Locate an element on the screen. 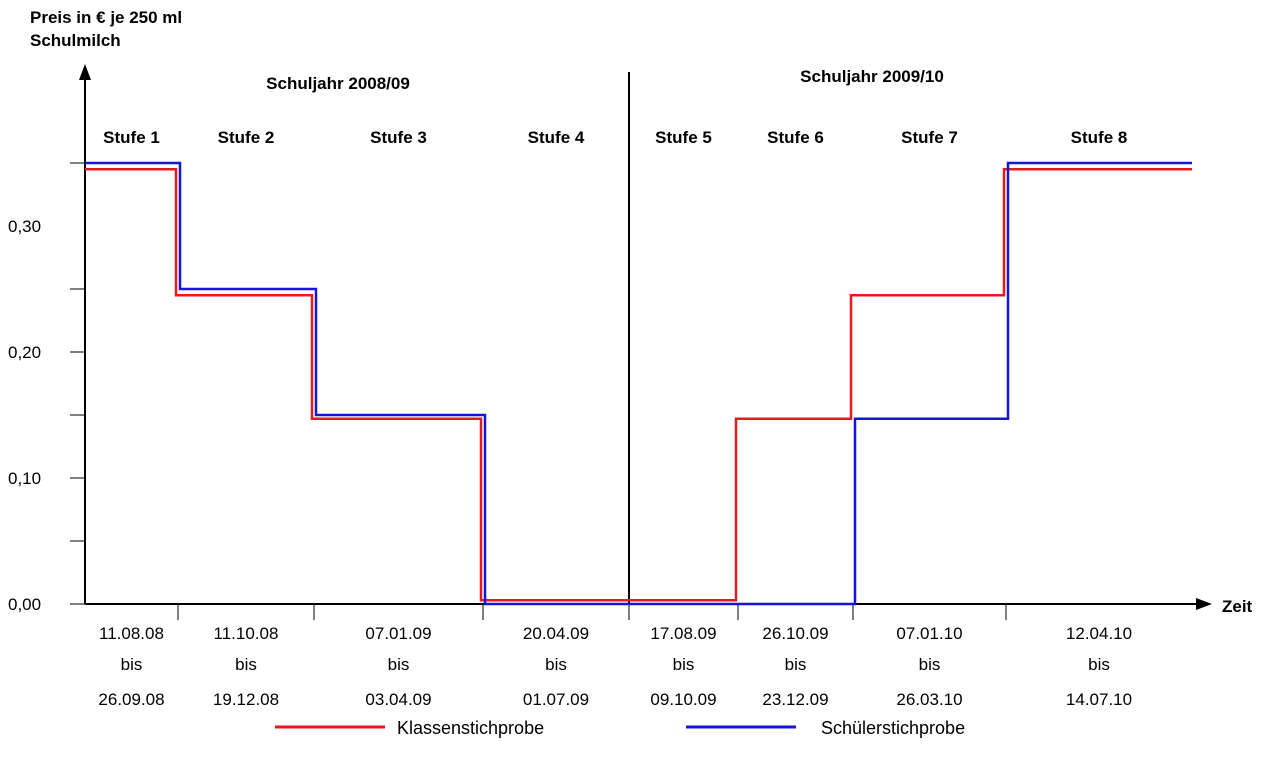 Image resolution: width=1276 pixels, height=765 pixels. period-start-label: 12.04.10 is located at coordinates (1099, 633).